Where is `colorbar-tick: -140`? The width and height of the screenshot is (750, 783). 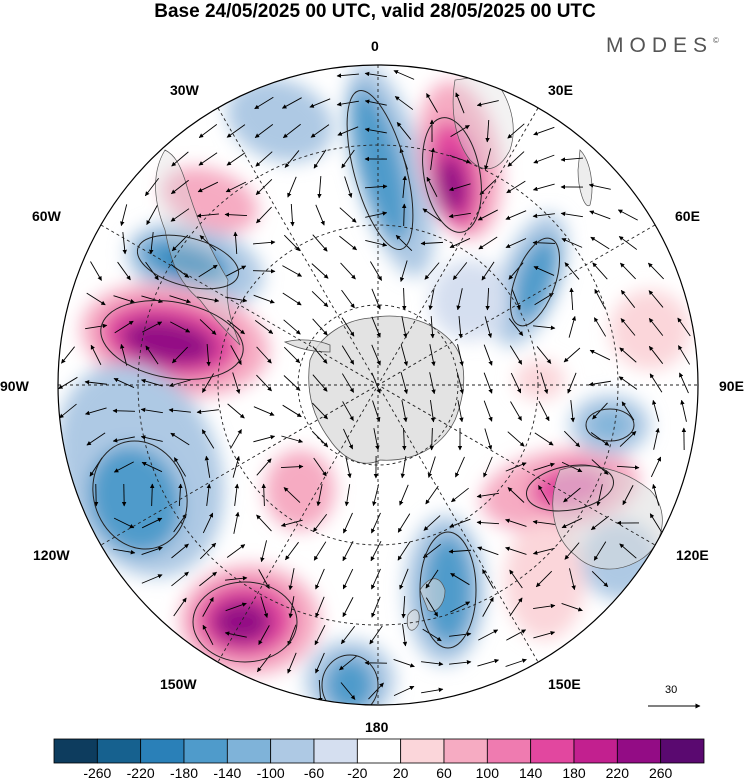 colorbar-tick: -140 is located at coordinates (227, 773).